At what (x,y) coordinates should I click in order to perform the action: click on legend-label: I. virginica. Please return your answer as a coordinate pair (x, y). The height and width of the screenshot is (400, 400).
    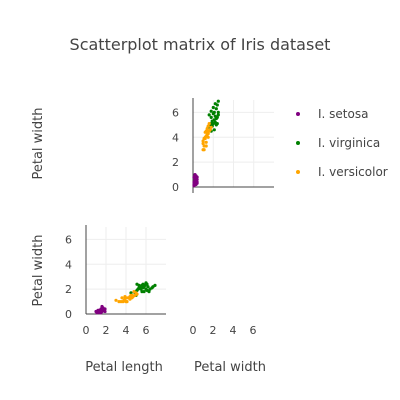
    Looking at the image, I should click on (349, 143).